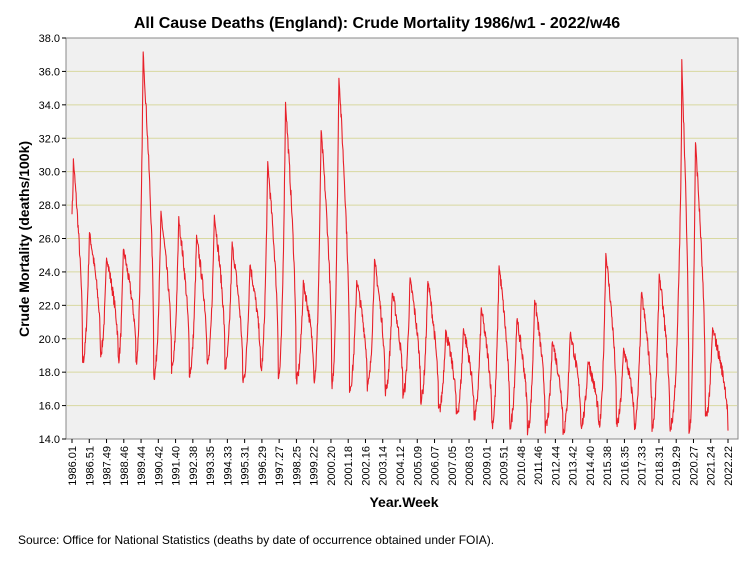  I want to click on x-tick-label: 1986.01, so click(73, 466).